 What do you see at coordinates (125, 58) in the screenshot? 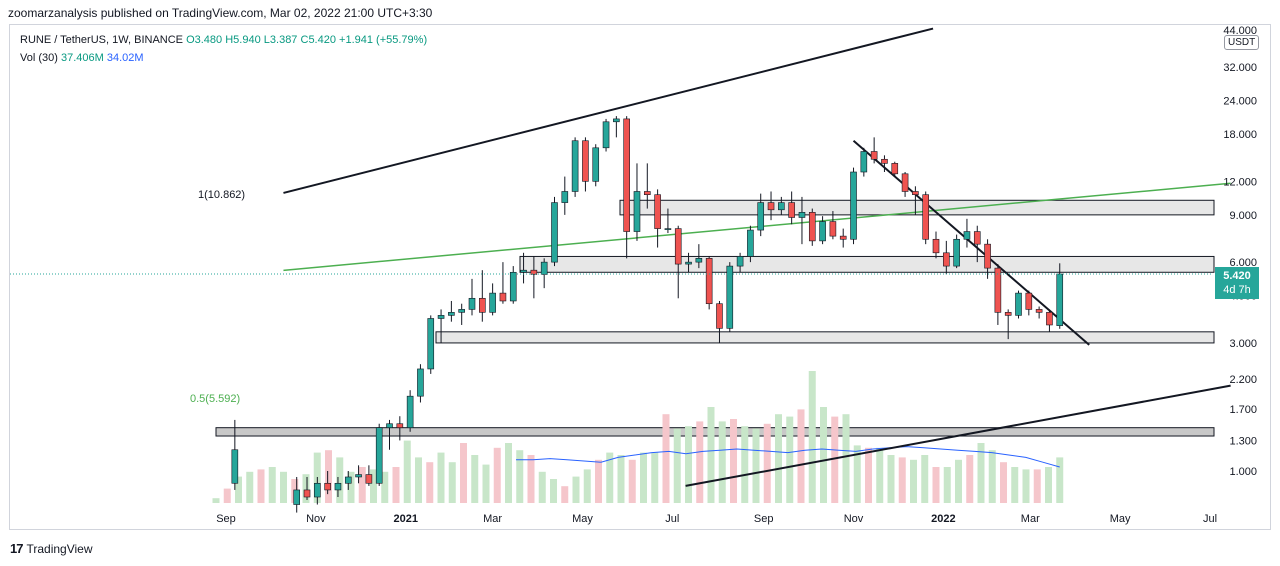
I see `volume-ma-value: 34.02M` at bounding box center [125, 58].